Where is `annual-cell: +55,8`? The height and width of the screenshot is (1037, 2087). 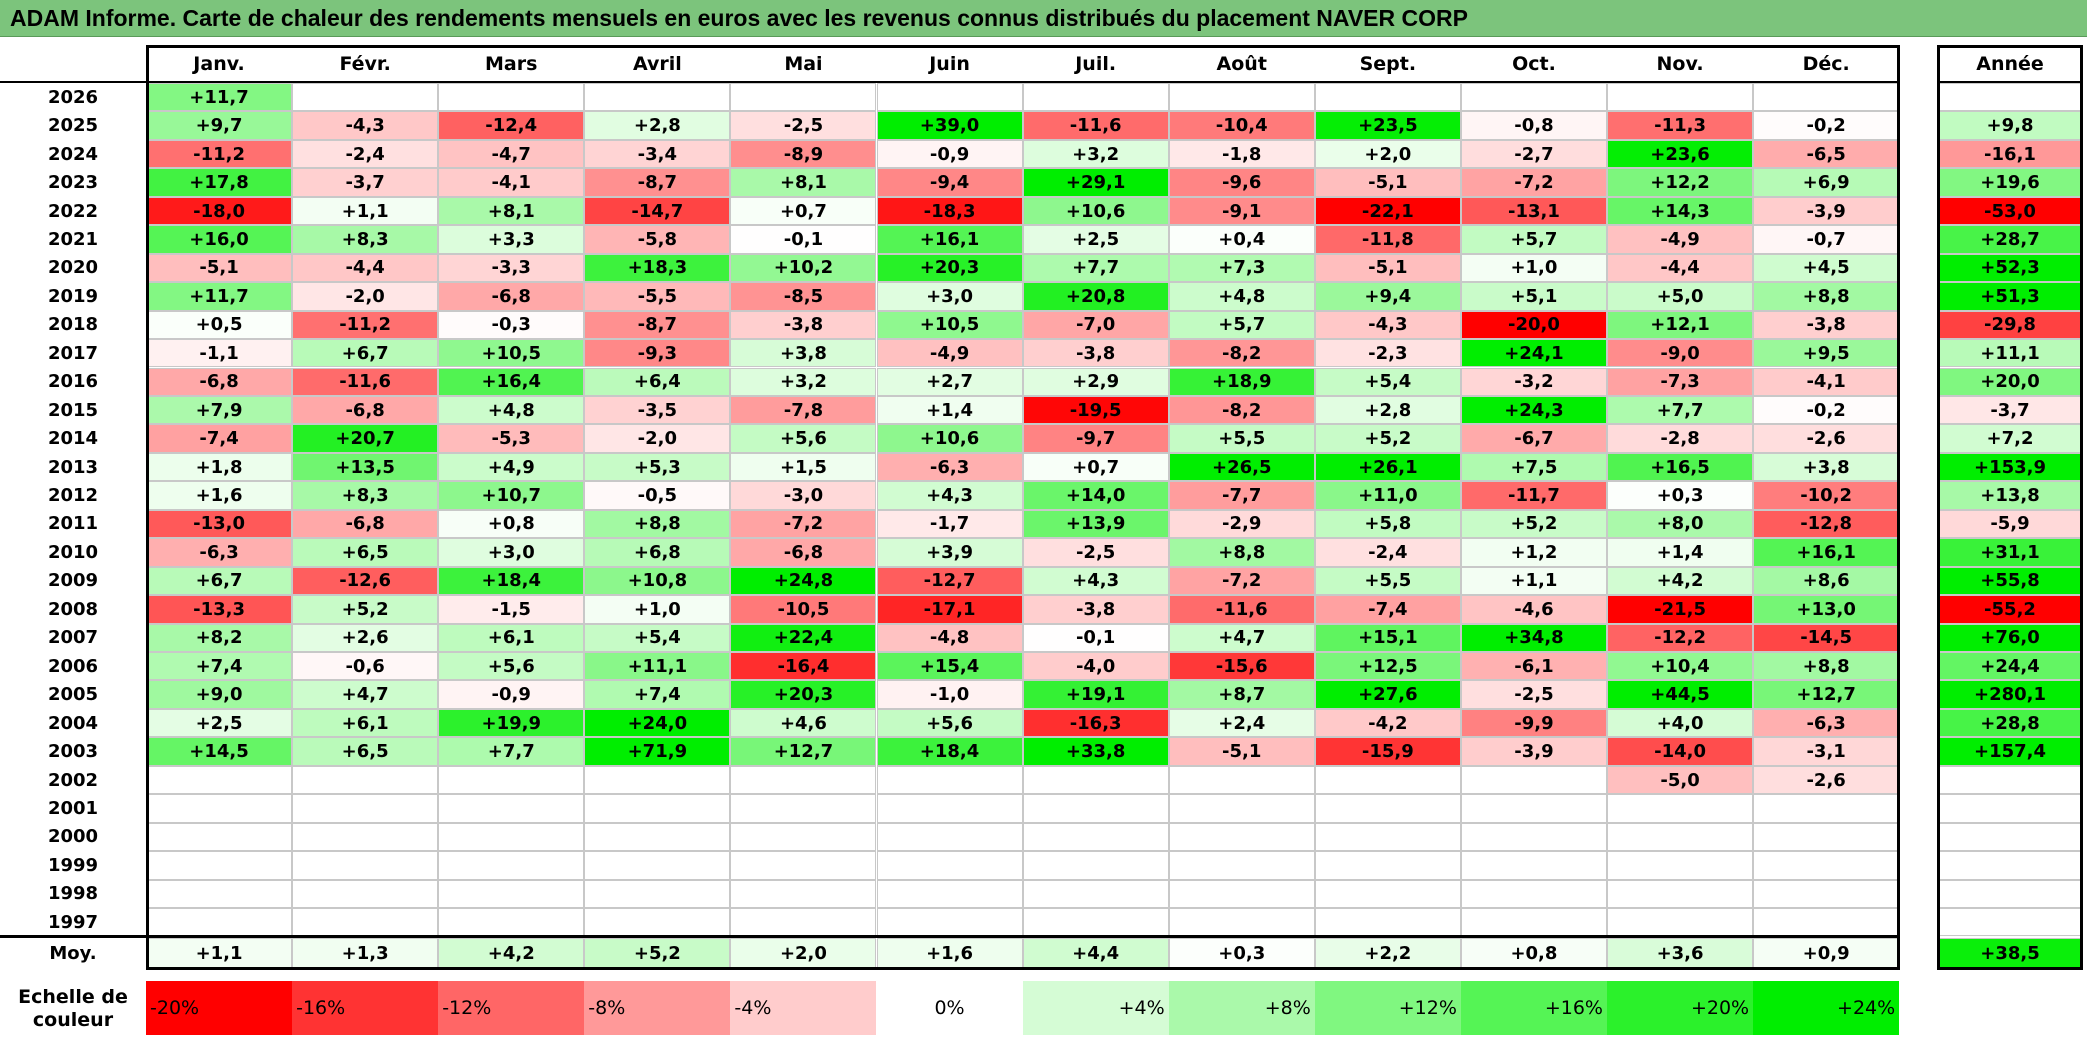 annual-cell: +55,8 is located at coordinates (2010, 581).